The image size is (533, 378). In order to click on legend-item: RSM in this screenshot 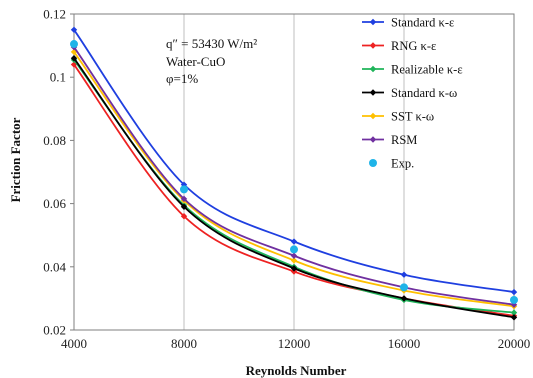, I will do `click(389, 140)`.